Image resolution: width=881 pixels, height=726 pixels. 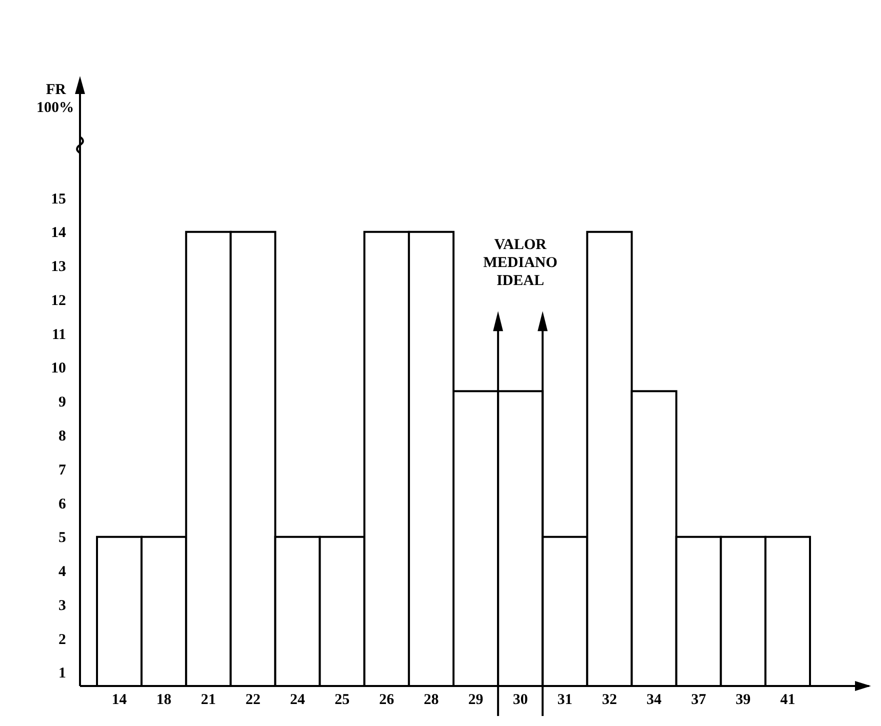 I want to click on x-tick-label: 28, so click(x=431, y=700).